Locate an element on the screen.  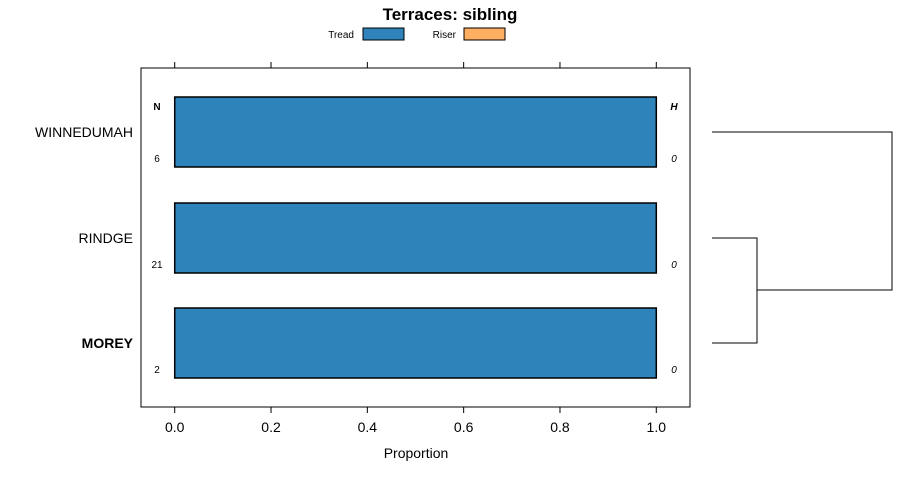
legend-swatch-riser is located at coordinates (484, 34).